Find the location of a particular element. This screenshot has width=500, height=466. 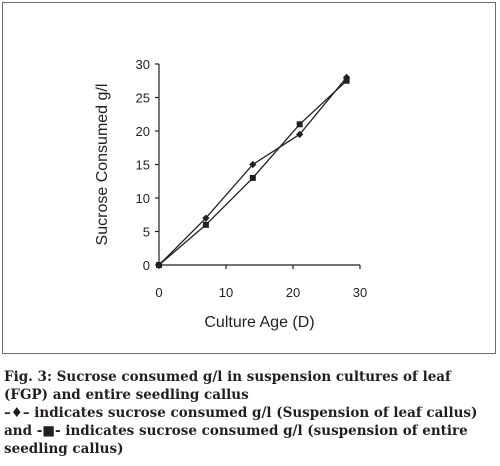

x-tick-label: 10 is located at coordinates (226, 292).